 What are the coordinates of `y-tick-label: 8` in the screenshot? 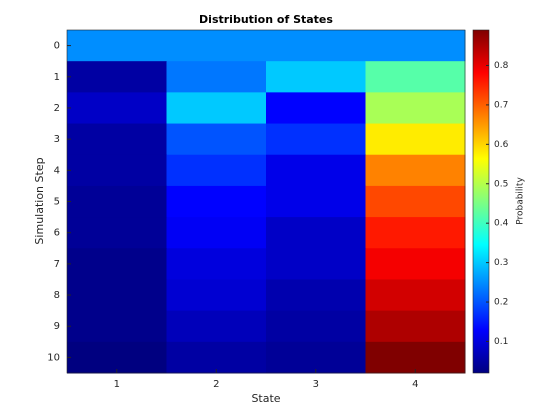 It's located at (57, 295).